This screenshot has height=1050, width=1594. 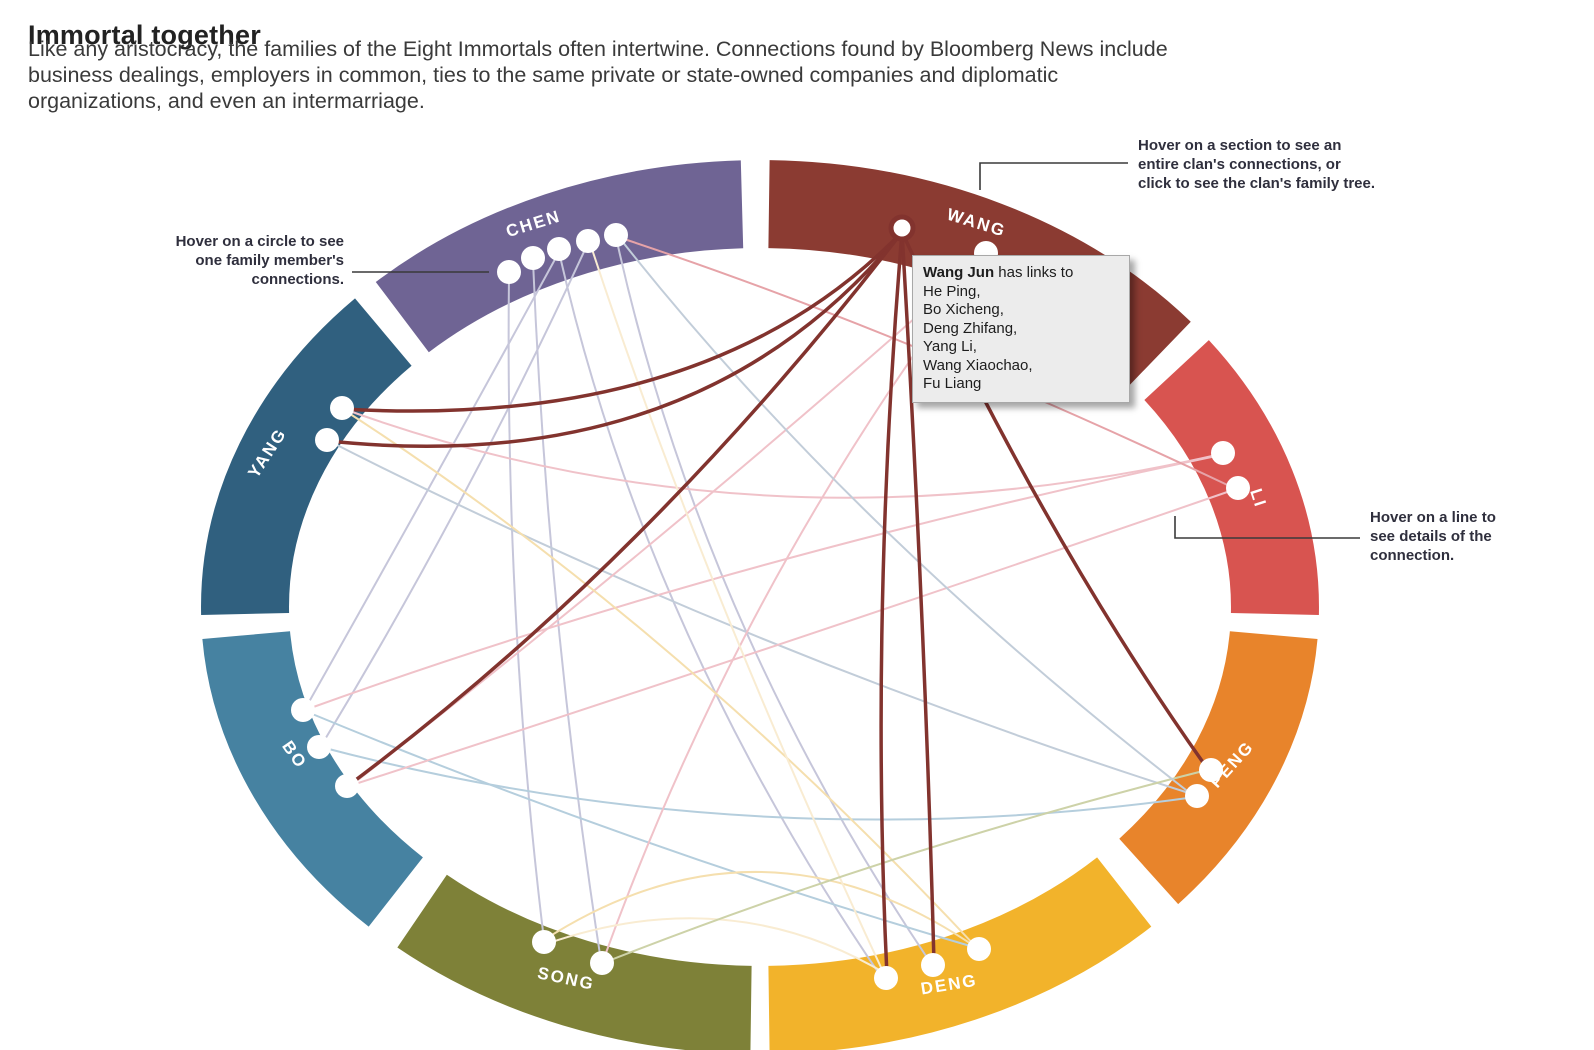 What do you see at coordinates (1433, 517) in the screenshot?
I see `annotation-line: Hover on a line to` at bounding box center [1433, 517].